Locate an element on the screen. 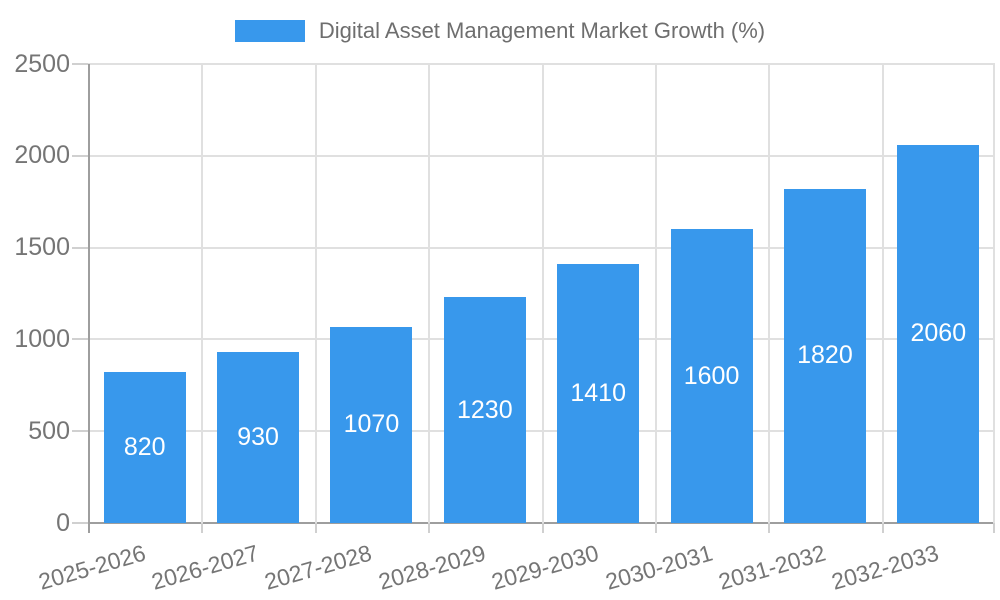 Image resolution: width=1000 pixels, height=600 pixels. y-tick-label: 500 is located at coordinates (49, 430).